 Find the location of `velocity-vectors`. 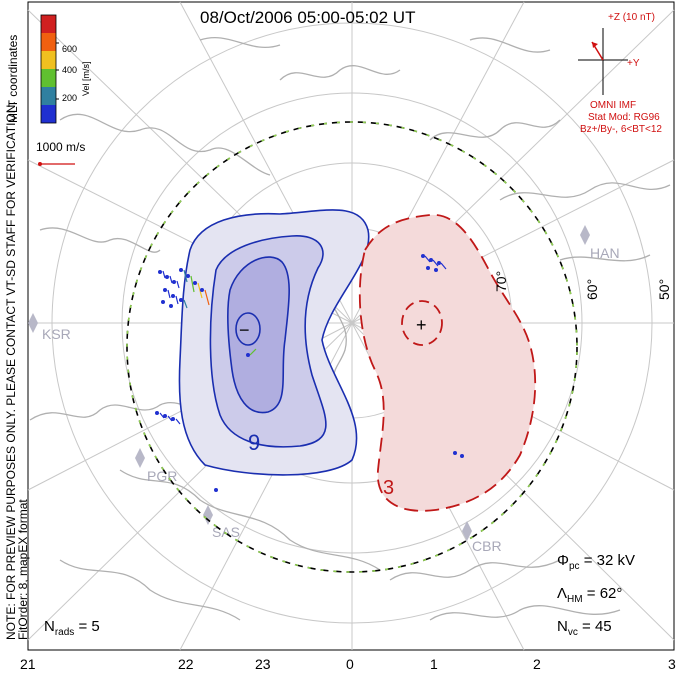

velocity-vectors is located at coordinates (303, 340).